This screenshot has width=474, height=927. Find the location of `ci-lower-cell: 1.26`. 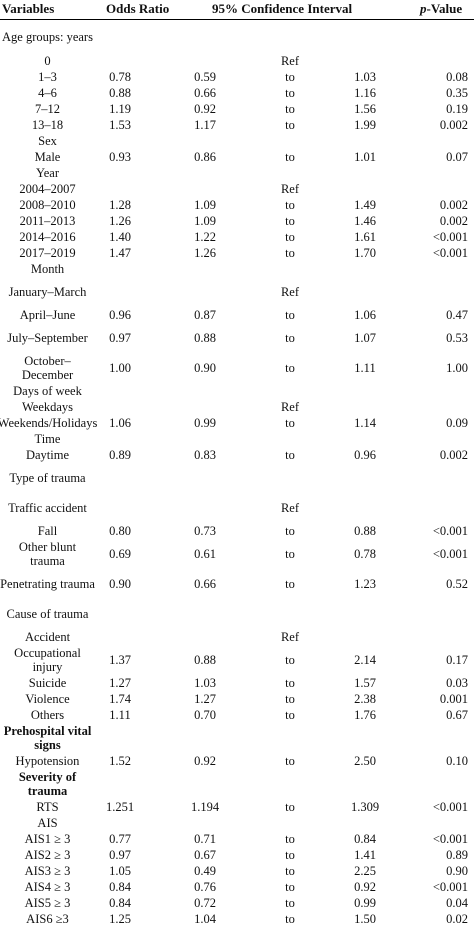

ci-lower-cell: 1.26 is located at coordinates (205, 252).